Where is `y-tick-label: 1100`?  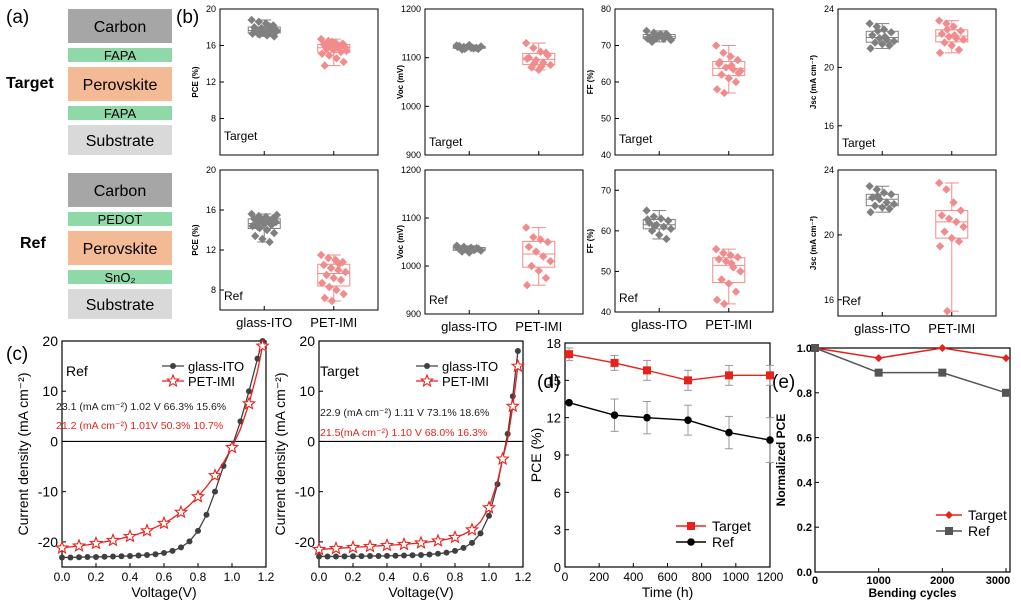
y-tick-label: 1100 is located at coordinates (411, 58).